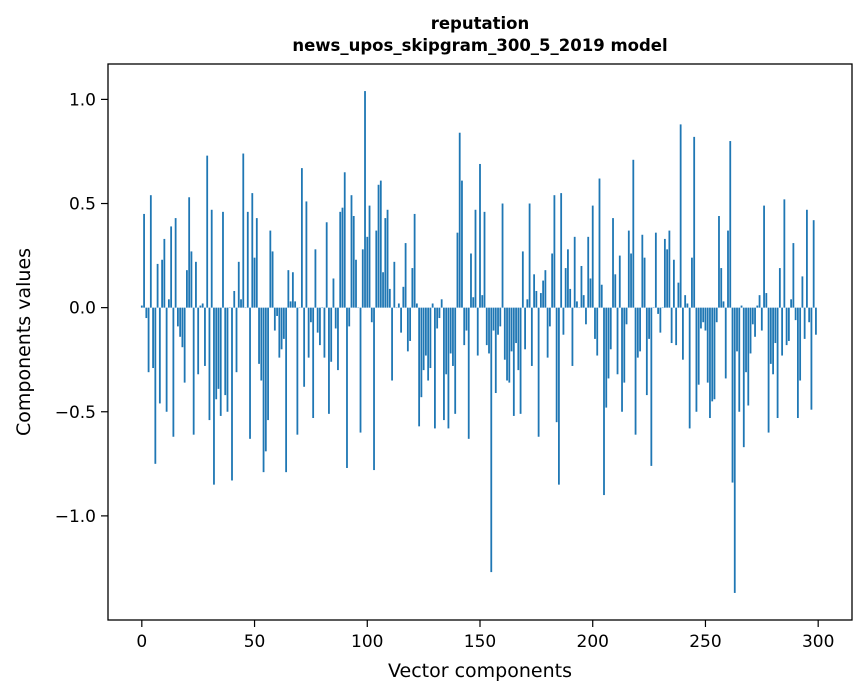 The width and height of the screenshot is (867, 700). Describe the element at coordinates (818, 642) in the screenshot. I see `x-tick-label: 300` at that location.